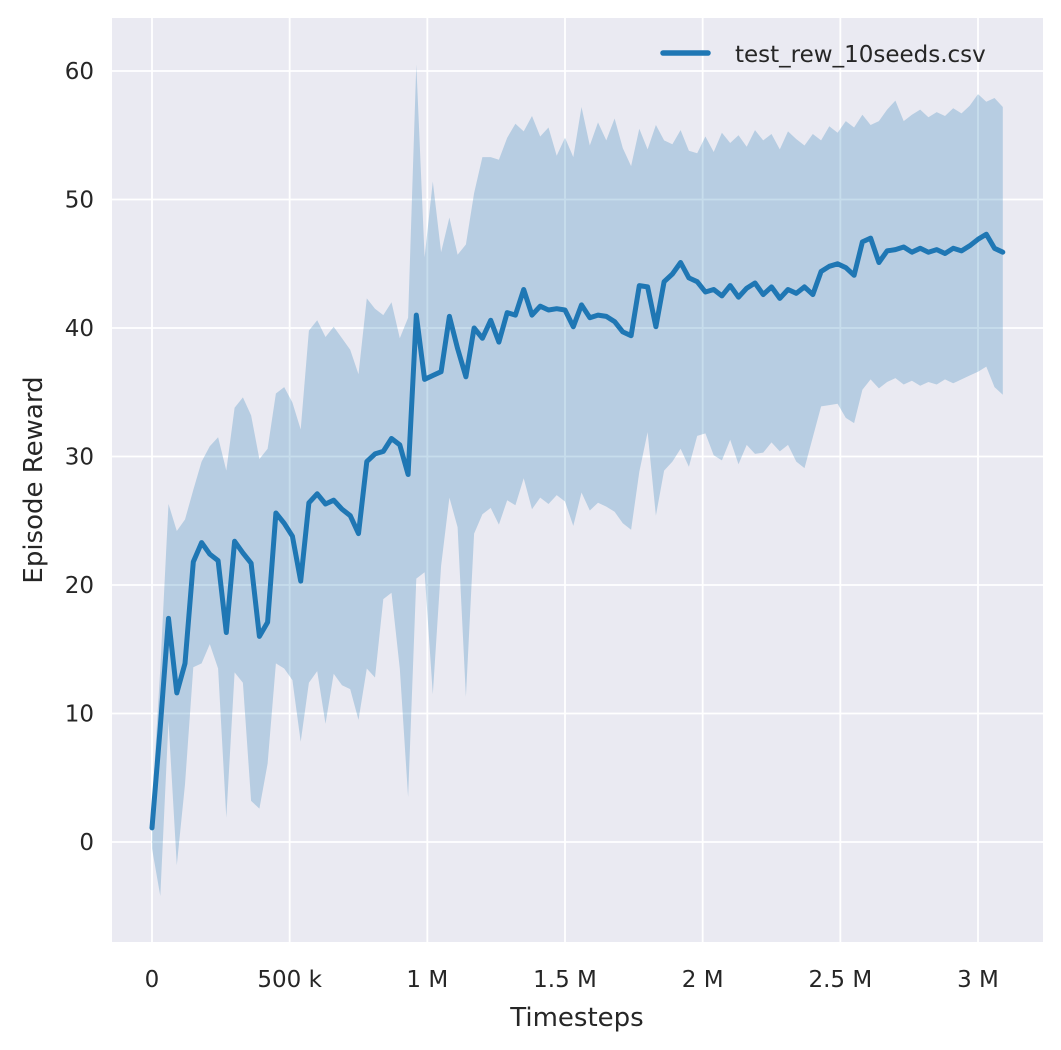 The width and height of the screenshot is (1061, 1050). I want to click on y-axis-label: Episode Reward, so click(34, 479).